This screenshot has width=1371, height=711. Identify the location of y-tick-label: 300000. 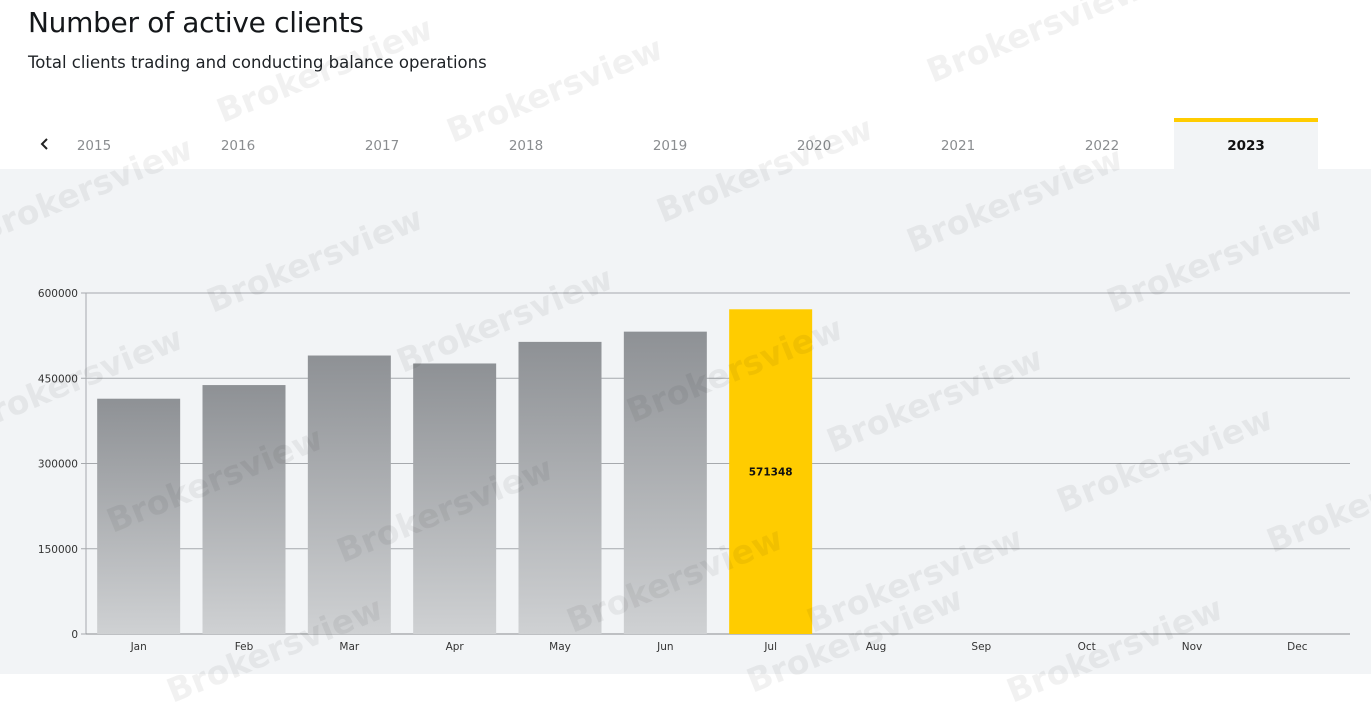
(58, 465).